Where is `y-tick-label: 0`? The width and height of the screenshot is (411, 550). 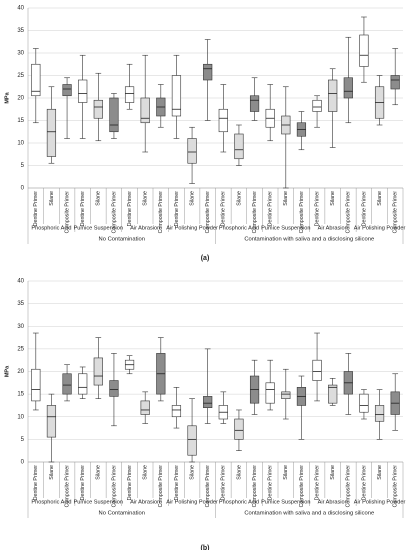
y-tick-label: 0 is located at coordinates (23, 189).